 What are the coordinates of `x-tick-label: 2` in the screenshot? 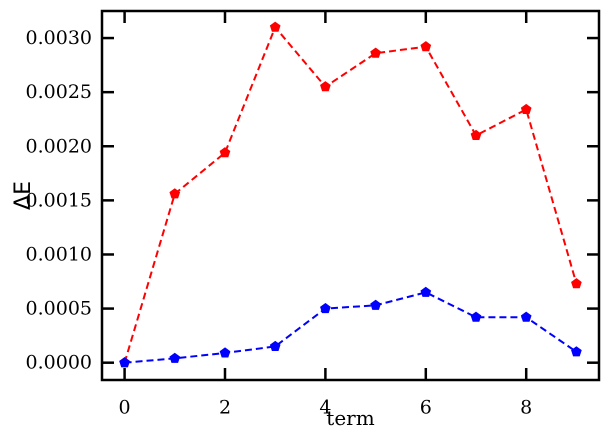 It's located at (225, 408).